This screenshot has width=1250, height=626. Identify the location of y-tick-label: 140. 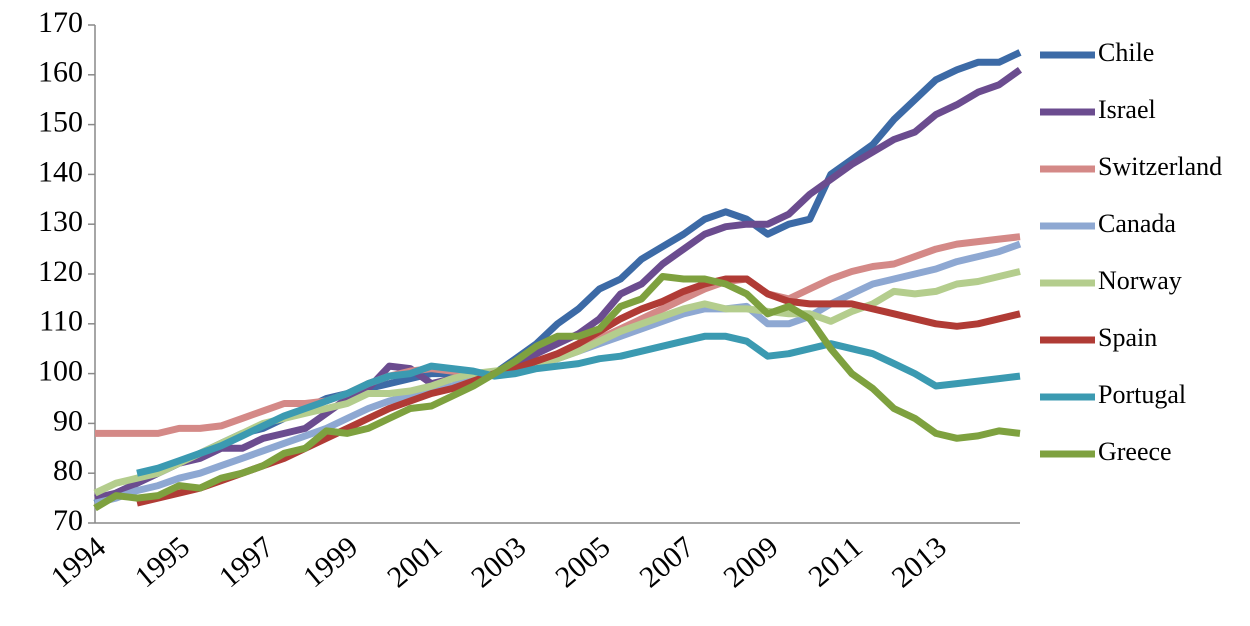
(60, 171).